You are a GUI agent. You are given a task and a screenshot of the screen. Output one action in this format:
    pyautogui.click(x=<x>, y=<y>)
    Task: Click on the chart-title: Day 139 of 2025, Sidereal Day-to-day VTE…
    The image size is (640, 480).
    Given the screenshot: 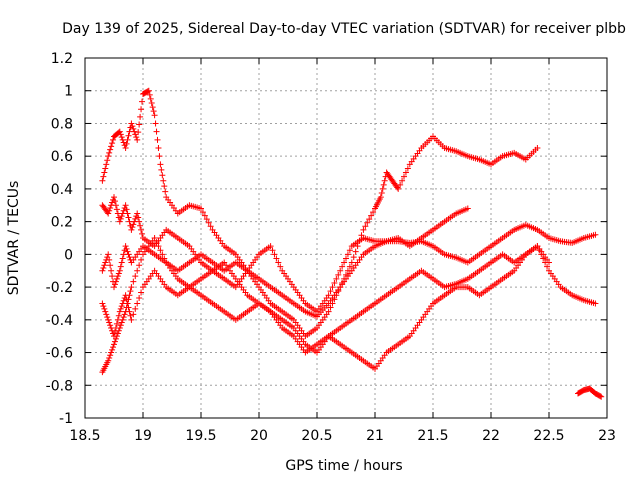 What is the action you would take?
    pyautogui.click(x=344, y=29)
    